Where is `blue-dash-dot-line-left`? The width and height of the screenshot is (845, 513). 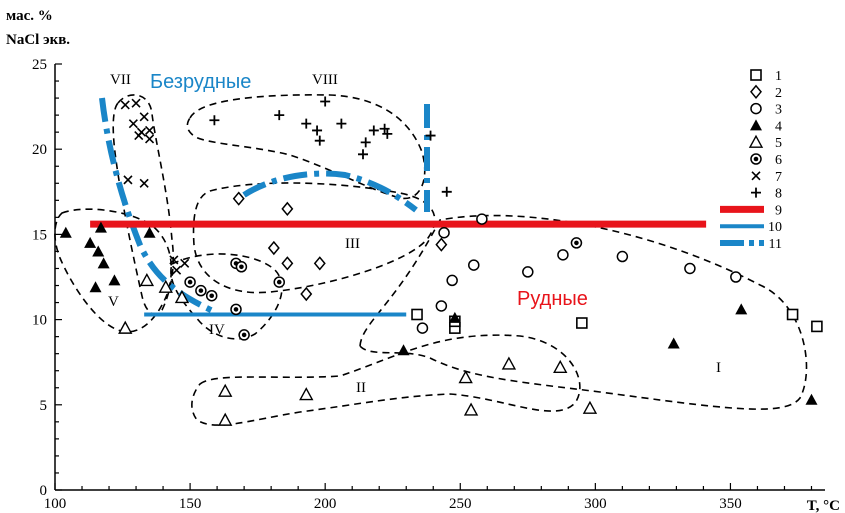
blue-dash-dot-line-left is located at coordinates (158, 205).